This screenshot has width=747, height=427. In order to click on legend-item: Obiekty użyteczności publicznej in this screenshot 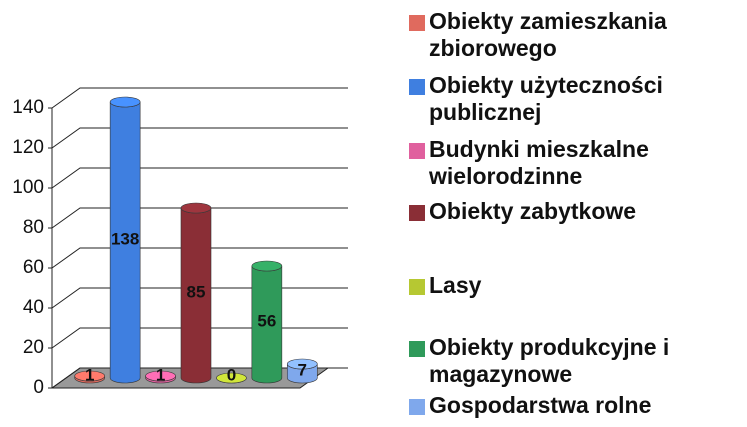, I will do `click(575, 99)`.